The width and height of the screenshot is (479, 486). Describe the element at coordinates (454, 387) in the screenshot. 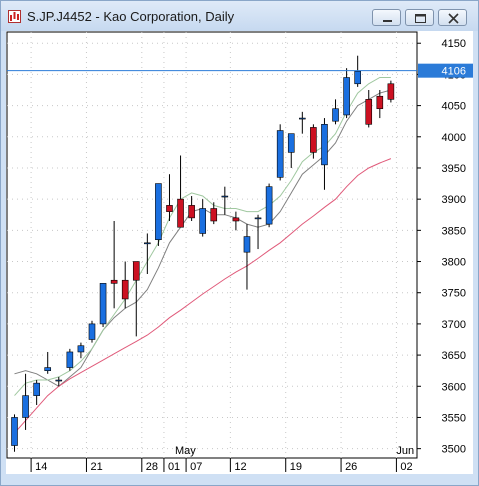

I see `y-tick-label: 3600` at that location.